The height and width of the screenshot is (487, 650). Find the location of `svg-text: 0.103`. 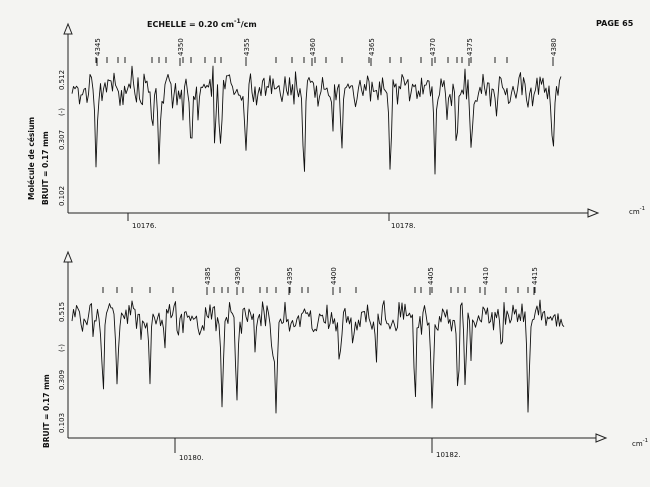

svg-text: 0.103 is located at coordinates (62, 423).